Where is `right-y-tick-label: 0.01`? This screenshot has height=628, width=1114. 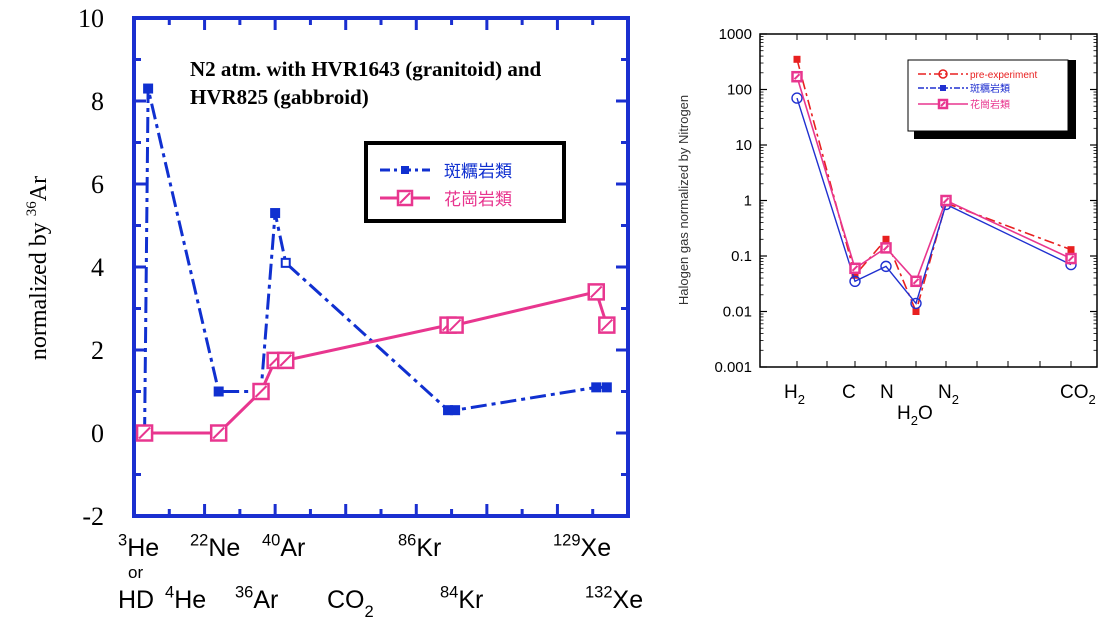 right-y-tick-label: 0.01 is located at coordinates (737, 312).